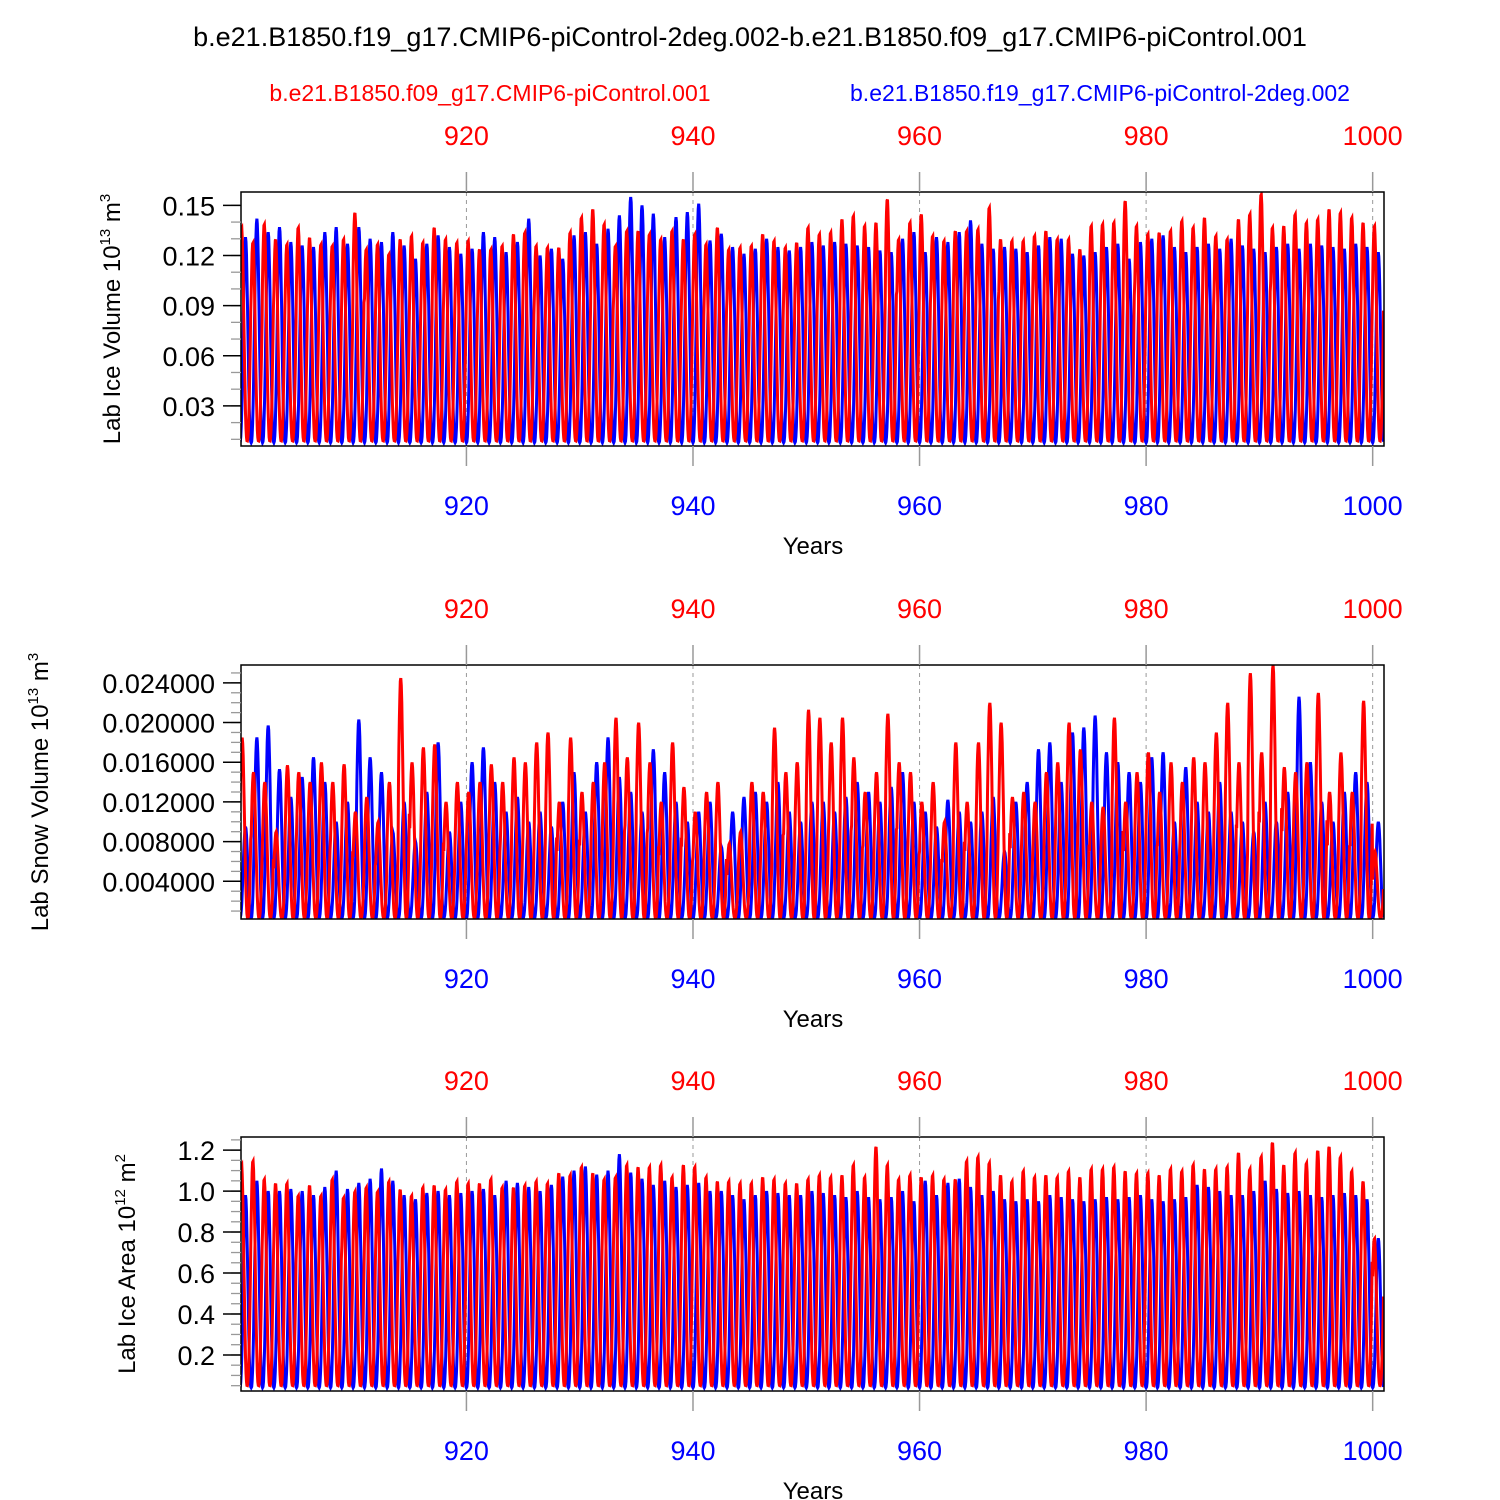 The height and width of the screenshot is (1500, 1500). I want to click on y-axis-label-text: Lab Ice Volume 10, so click(112, 344).